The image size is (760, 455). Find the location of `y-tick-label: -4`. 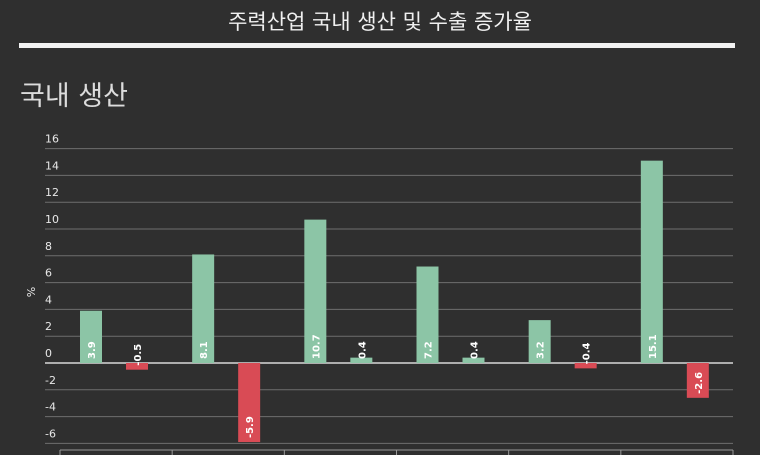

y-tick-label: -4 is located at coordinates (50, 407).